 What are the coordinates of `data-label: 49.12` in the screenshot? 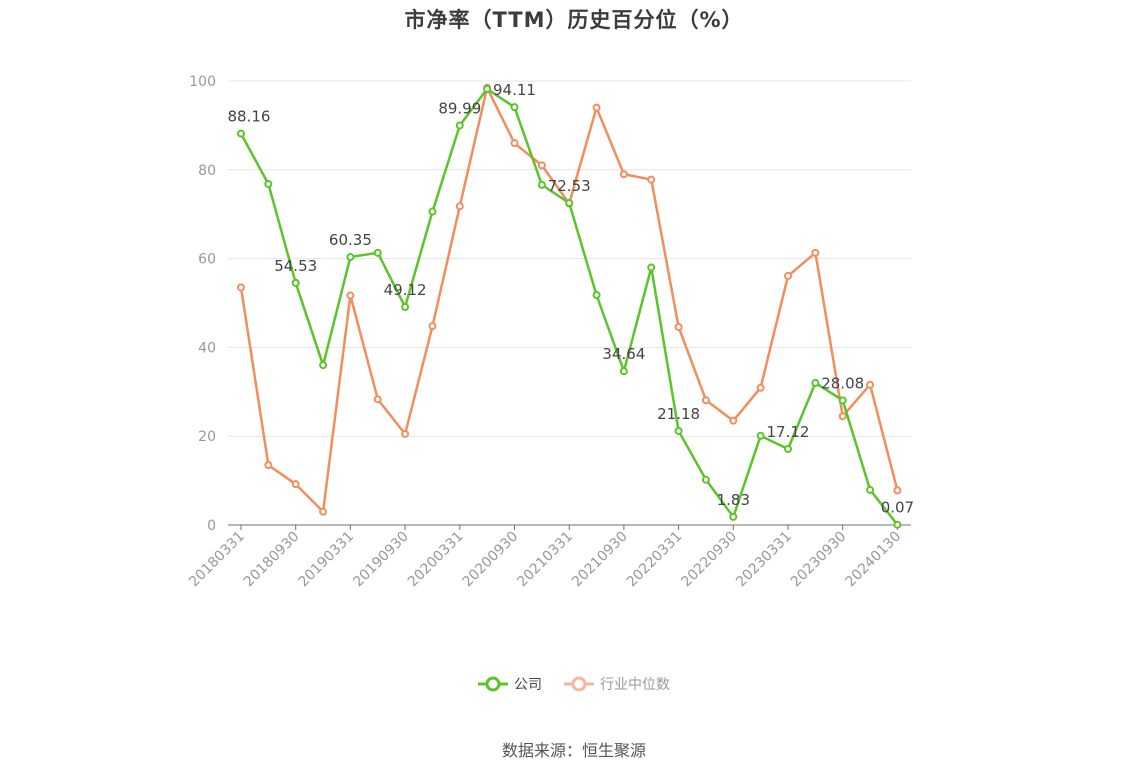 It's located at (405, 290).